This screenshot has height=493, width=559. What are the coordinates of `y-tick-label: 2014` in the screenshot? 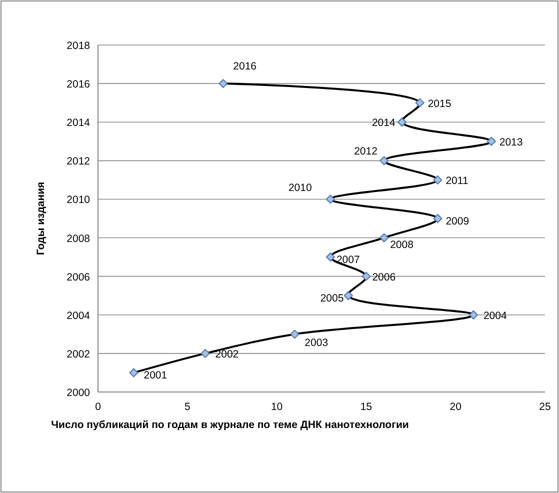 It's located at (78, 123).